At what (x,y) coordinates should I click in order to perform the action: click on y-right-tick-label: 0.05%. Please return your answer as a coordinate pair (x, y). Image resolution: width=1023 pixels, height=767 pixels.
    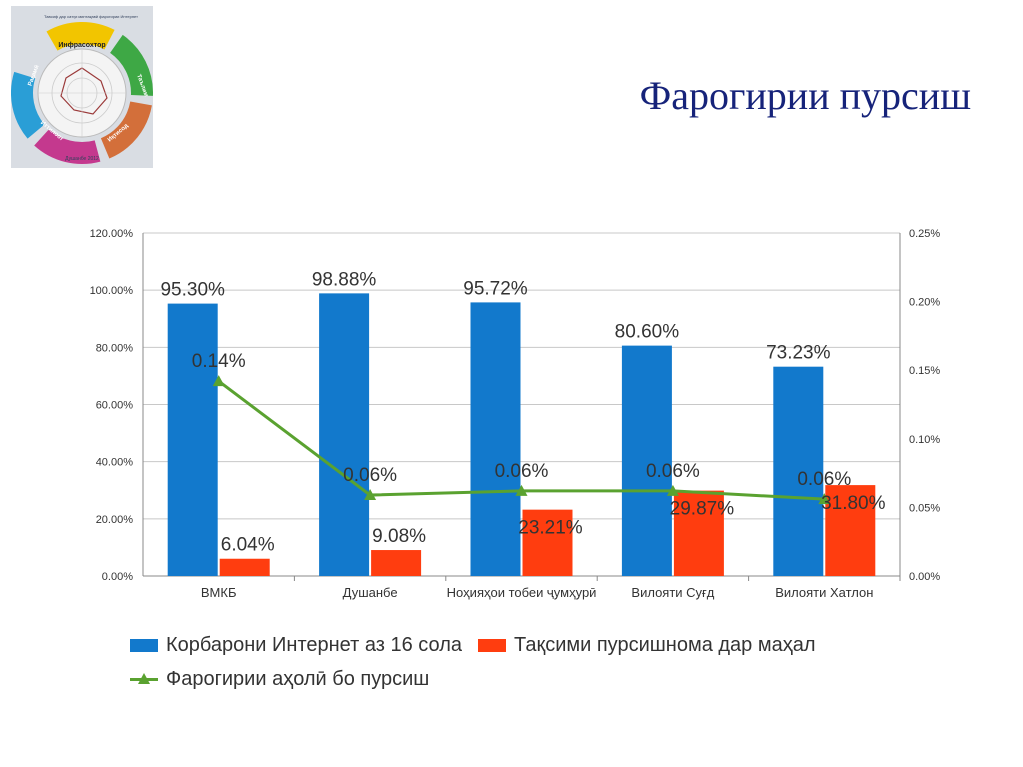
    Looking at the image, I should click on (924, 508).